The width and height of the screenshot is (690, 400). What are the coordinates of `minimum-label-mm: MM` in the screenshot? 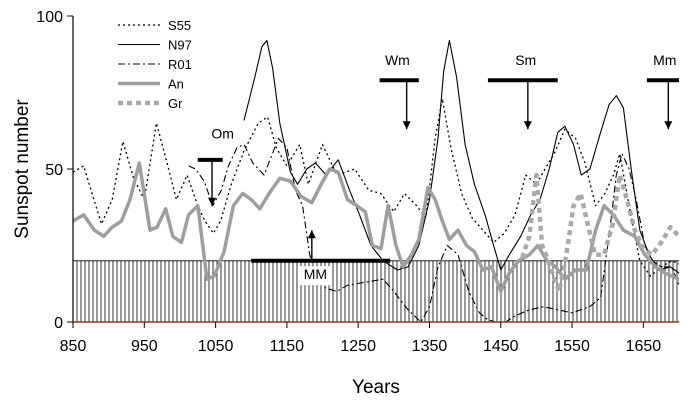 It's located at (315, 274).